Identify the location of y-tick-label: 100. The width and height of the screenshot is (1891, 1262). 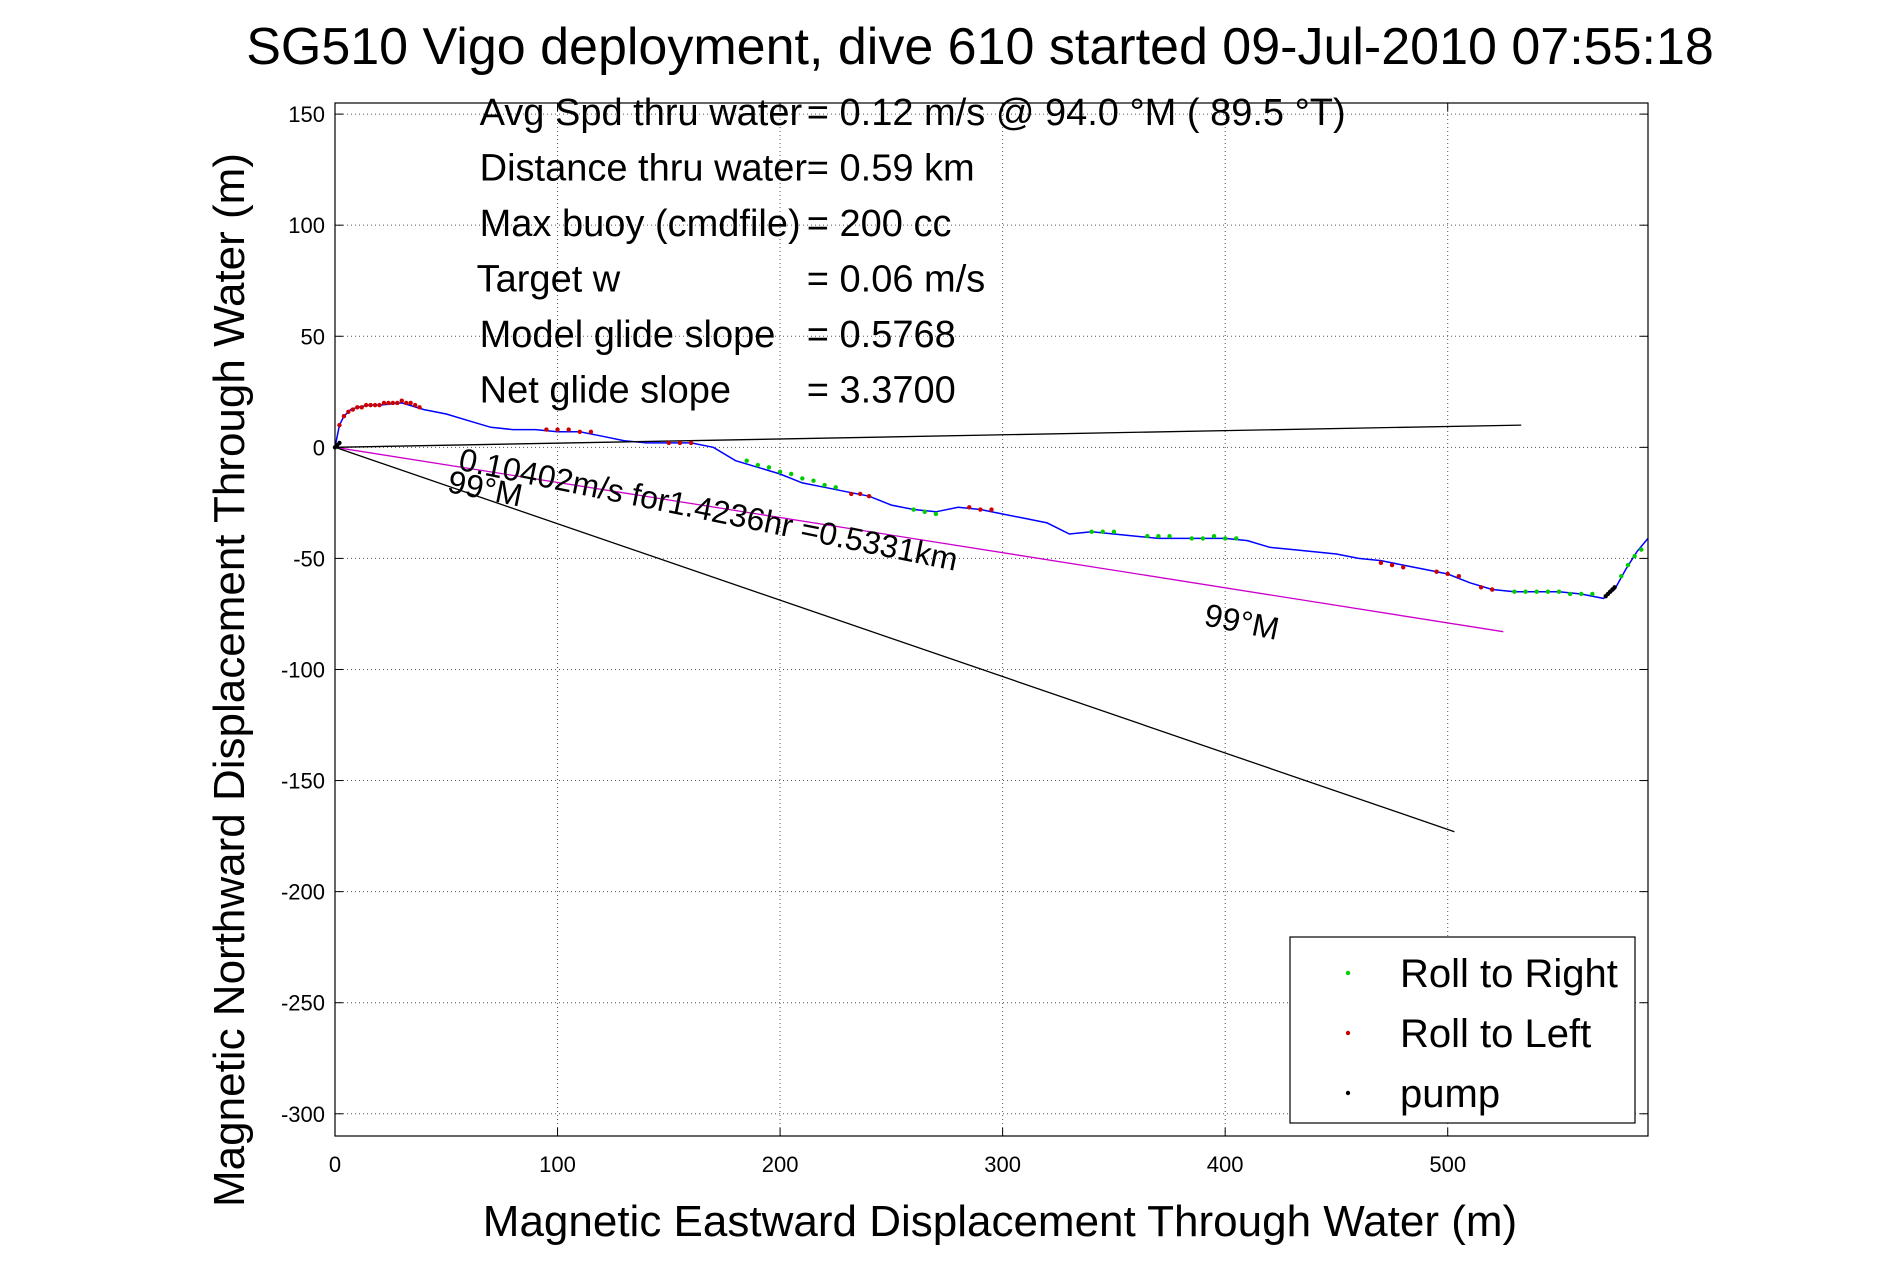
(306, 225).